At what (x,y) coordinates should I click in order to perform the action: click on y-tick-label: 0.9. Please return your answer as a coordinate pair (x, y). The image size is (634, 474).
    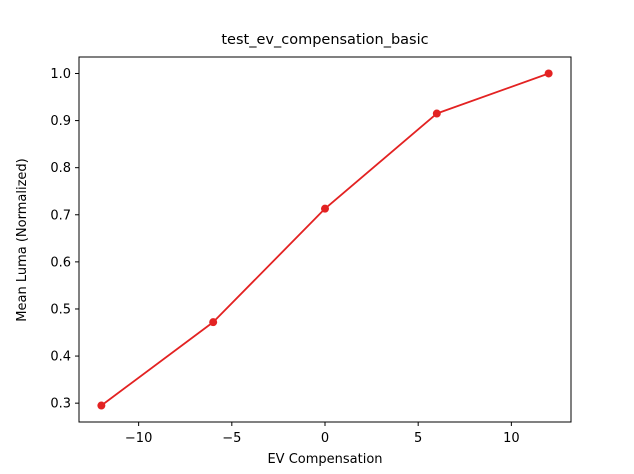
    Looking at the image, I should click on (60, 121).